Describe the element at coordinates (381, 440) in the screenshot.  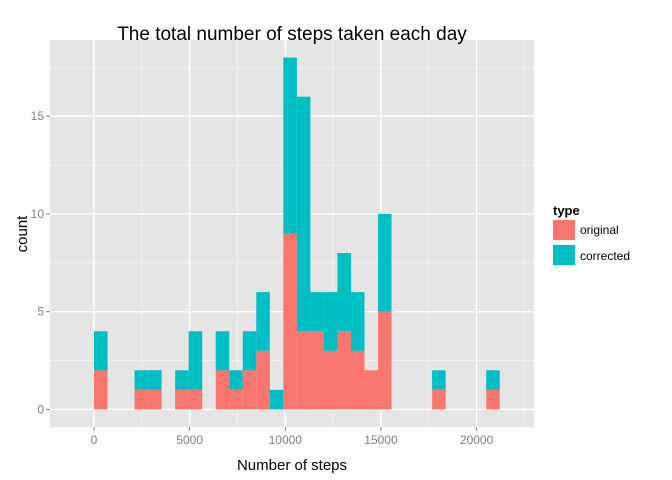
I see `x-tick-label: 15000` at that location.